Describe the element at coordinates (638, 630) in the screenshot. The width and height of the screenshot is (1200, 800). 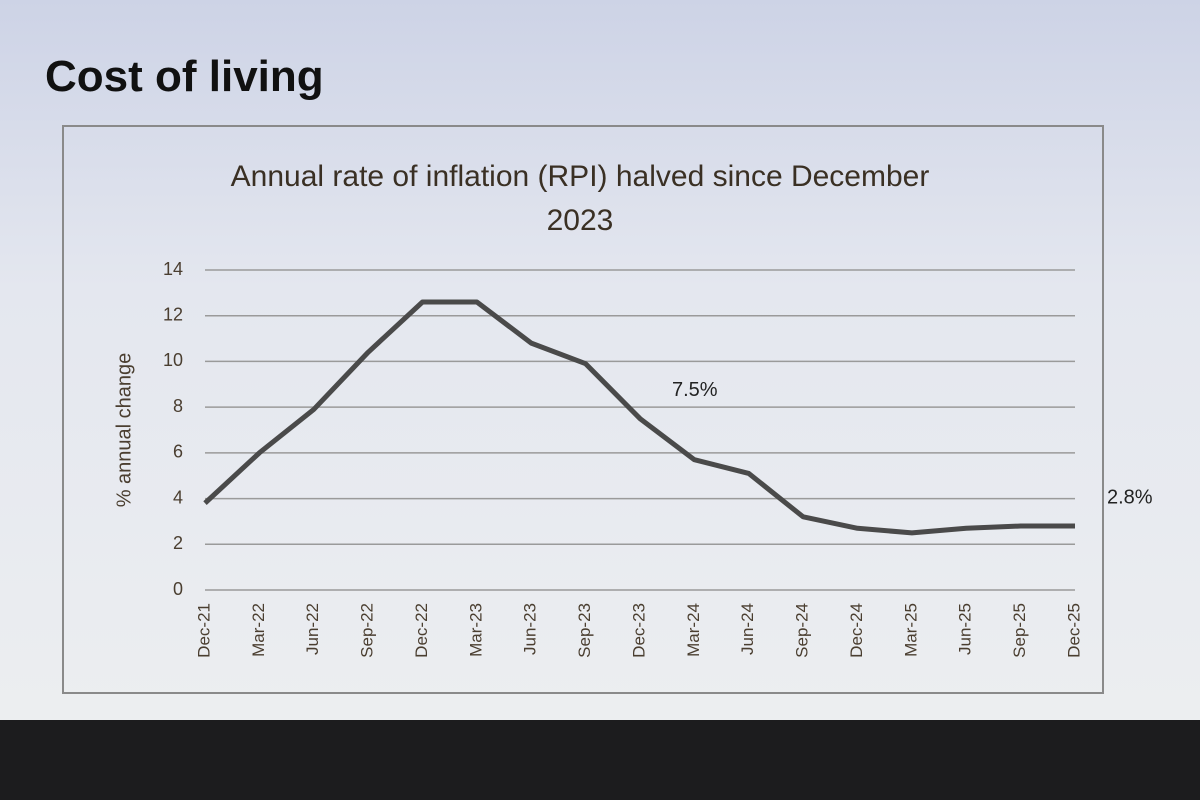
I see `x-tick-label: Dec-23` at that location.